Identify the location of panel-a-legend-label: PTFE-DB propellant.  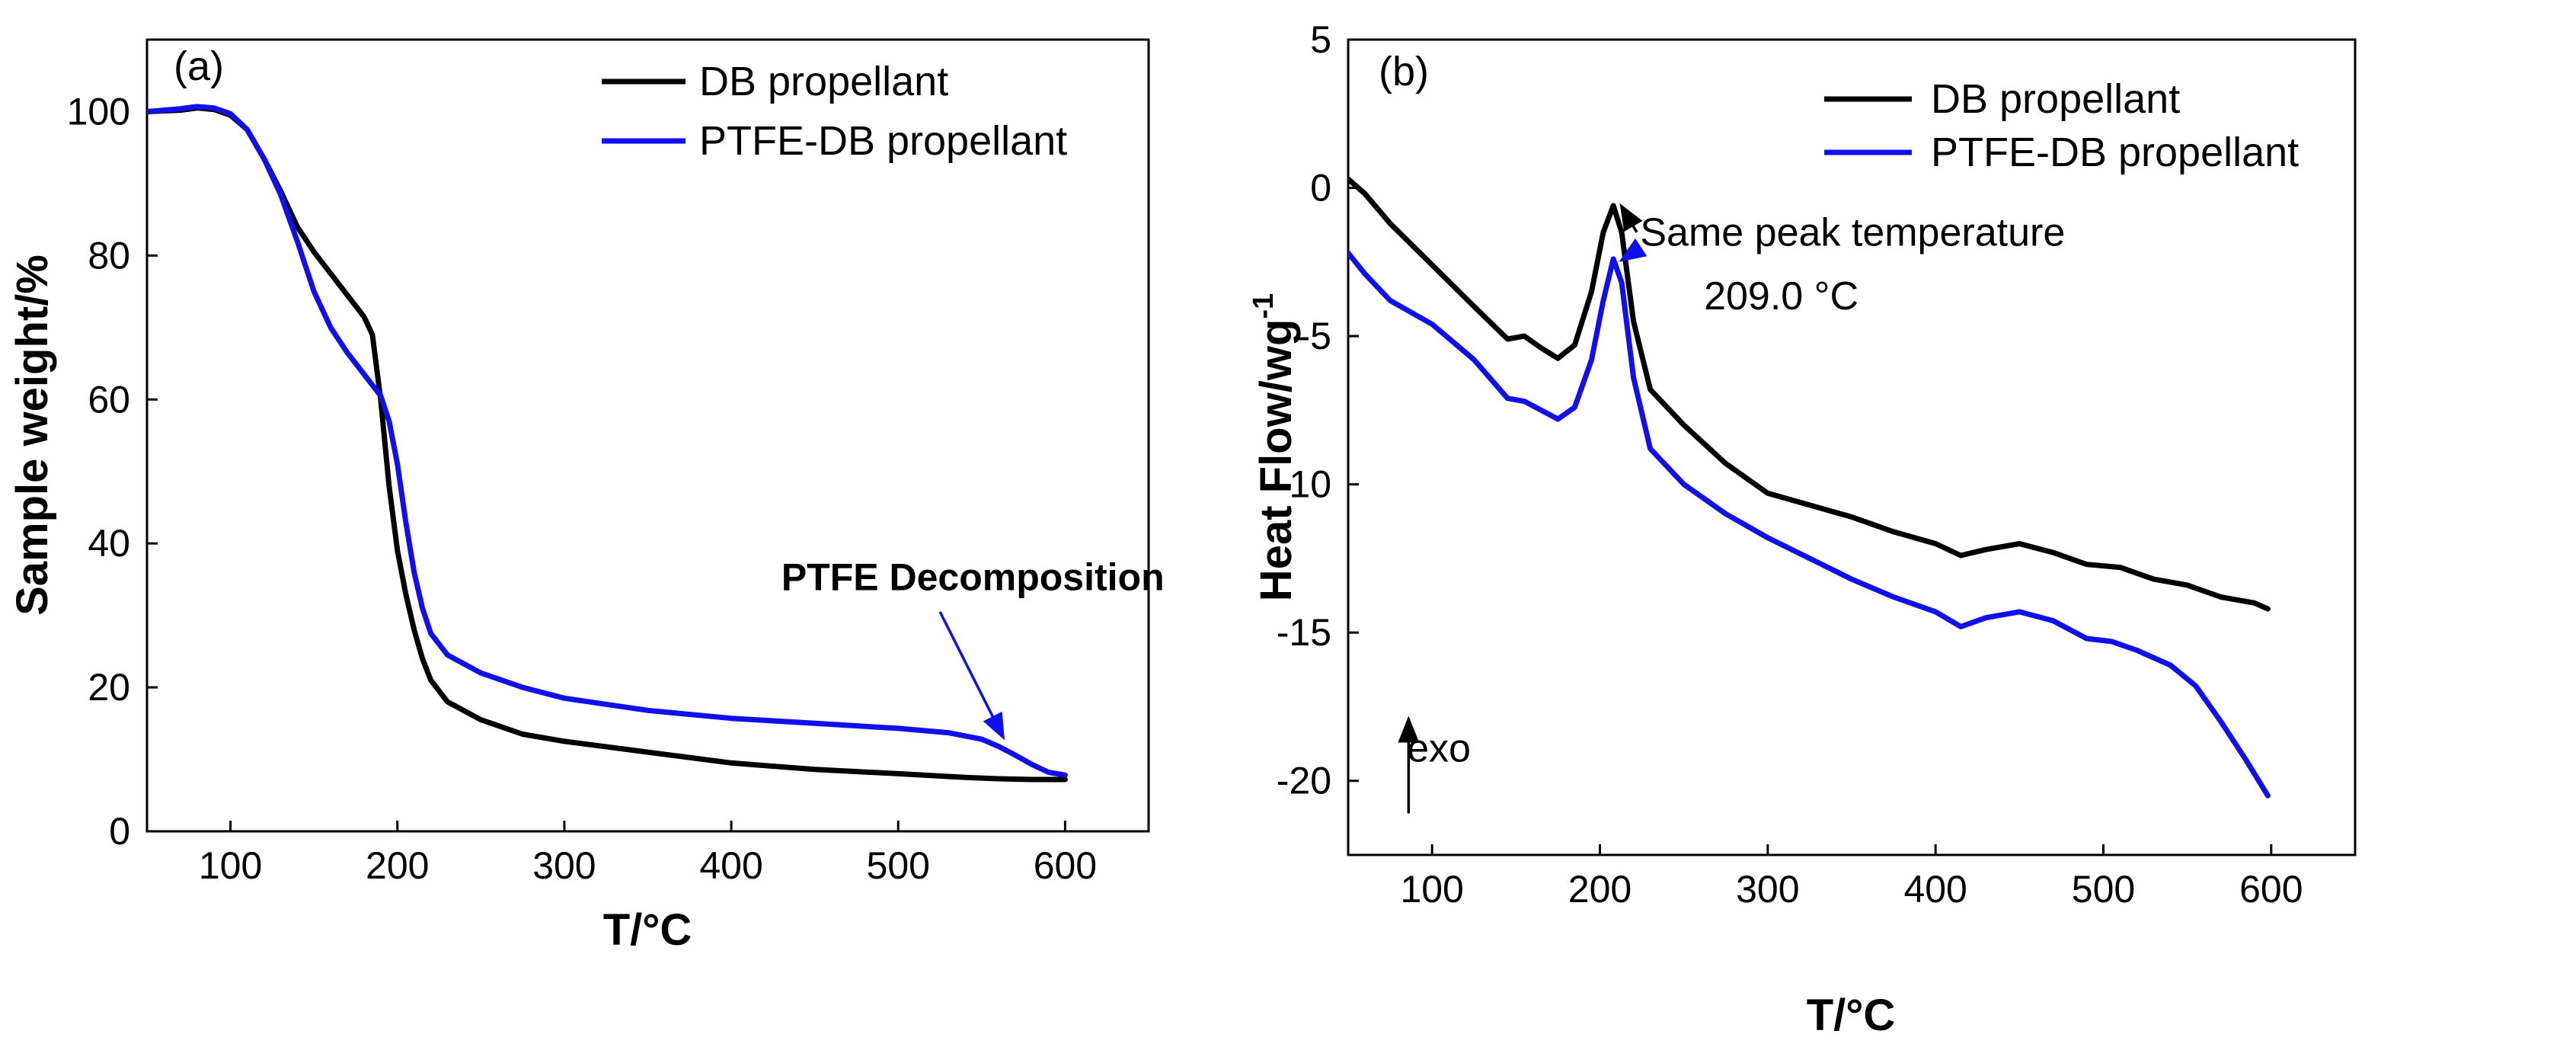
(883, 141).